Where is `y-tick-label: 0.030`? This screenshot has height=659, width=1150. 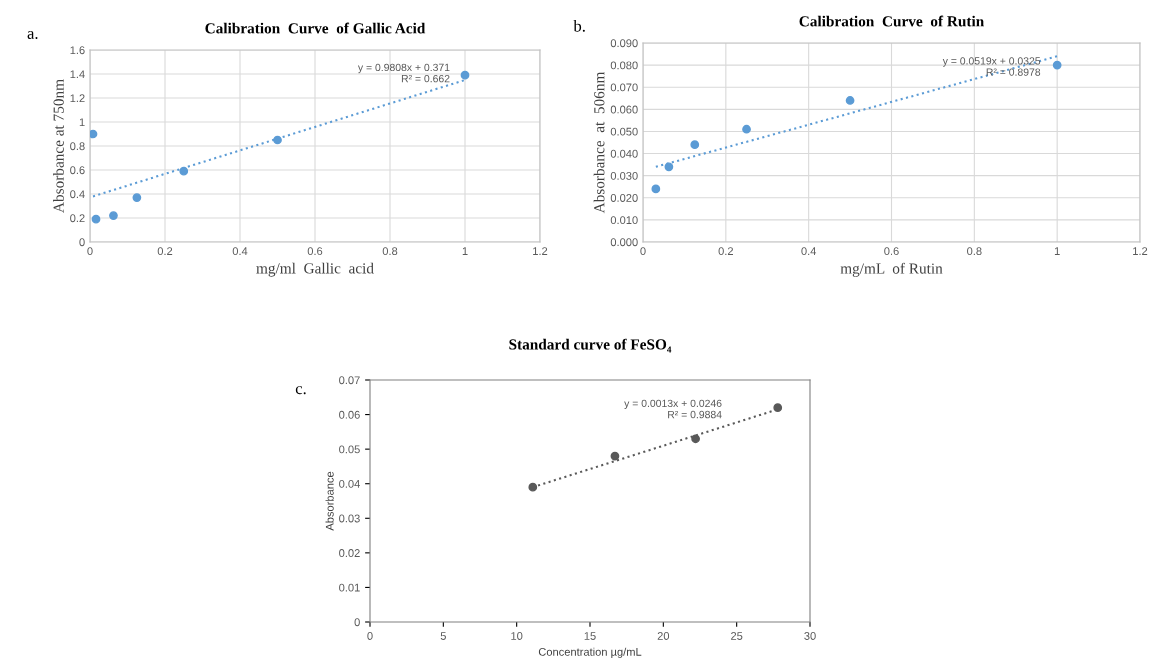
y-tick-label: 0.030 is located at coordinates (624, 175).